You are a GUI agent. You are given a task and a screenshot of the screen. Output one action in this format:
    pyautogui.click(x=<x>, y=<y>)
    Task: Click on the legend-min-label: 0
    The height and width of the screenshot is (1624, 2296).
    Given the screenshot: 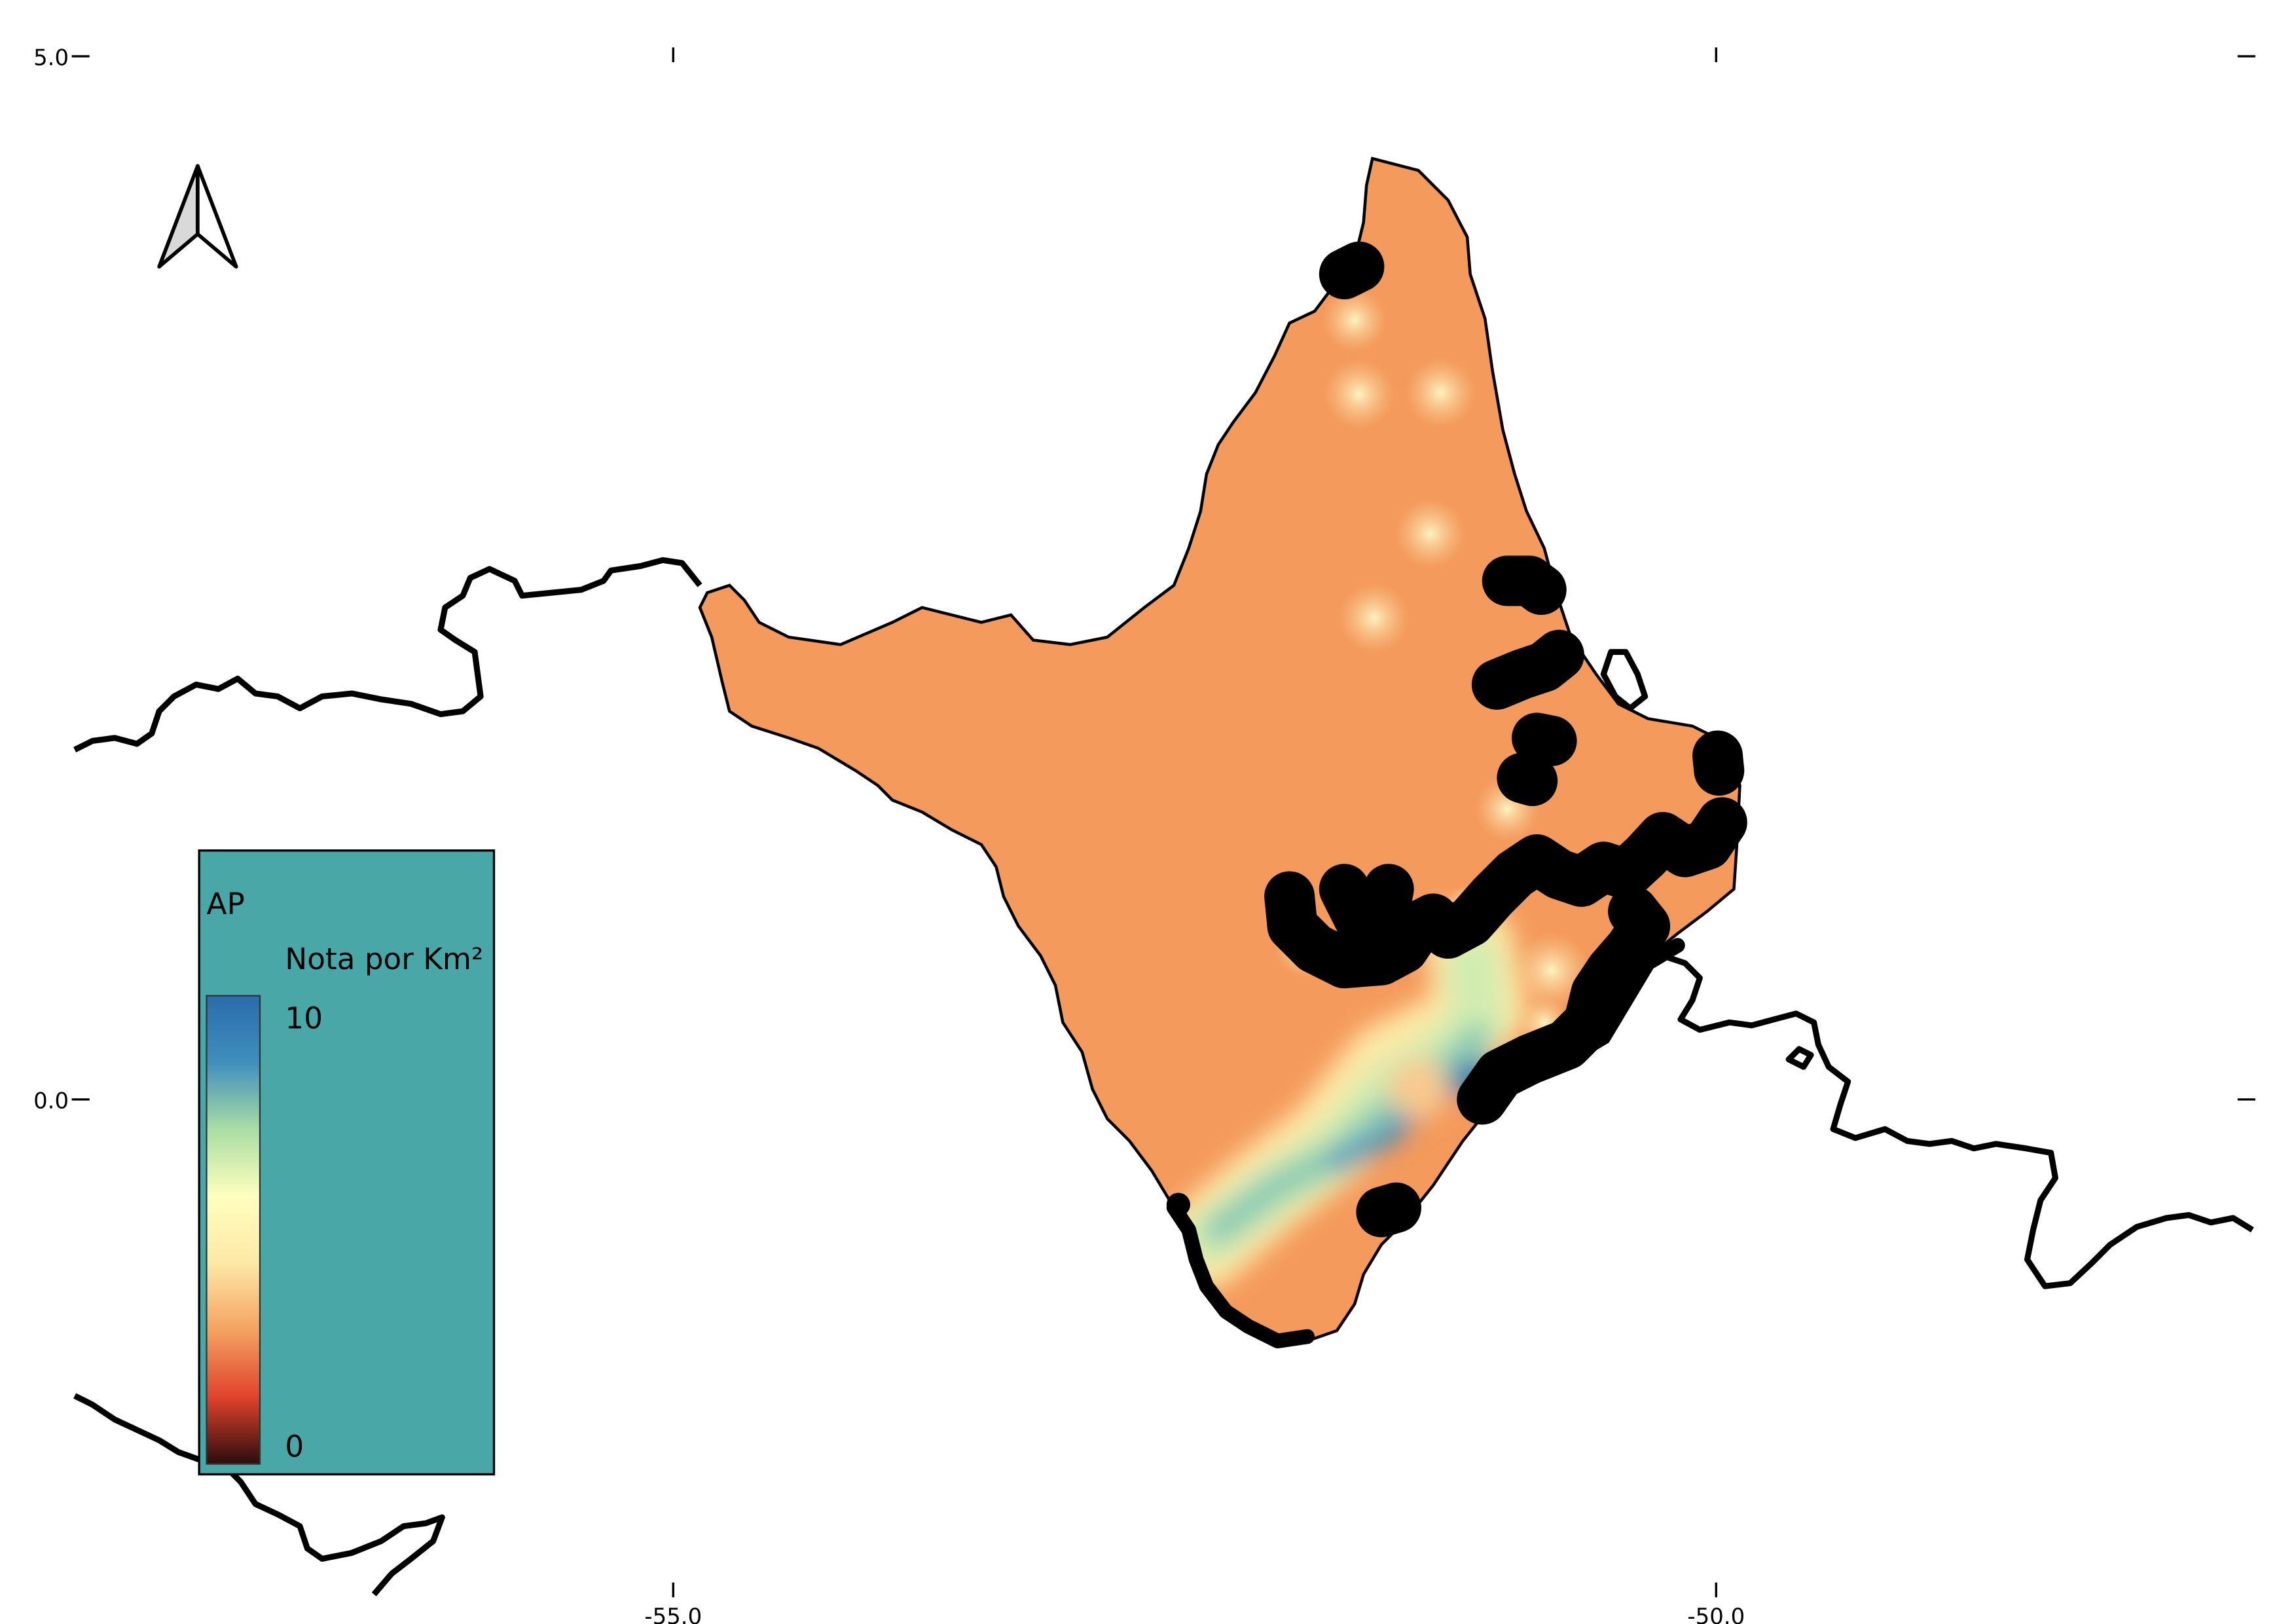 What is the action you would take?
    pyautogui.click(x=294, y=1446)
    